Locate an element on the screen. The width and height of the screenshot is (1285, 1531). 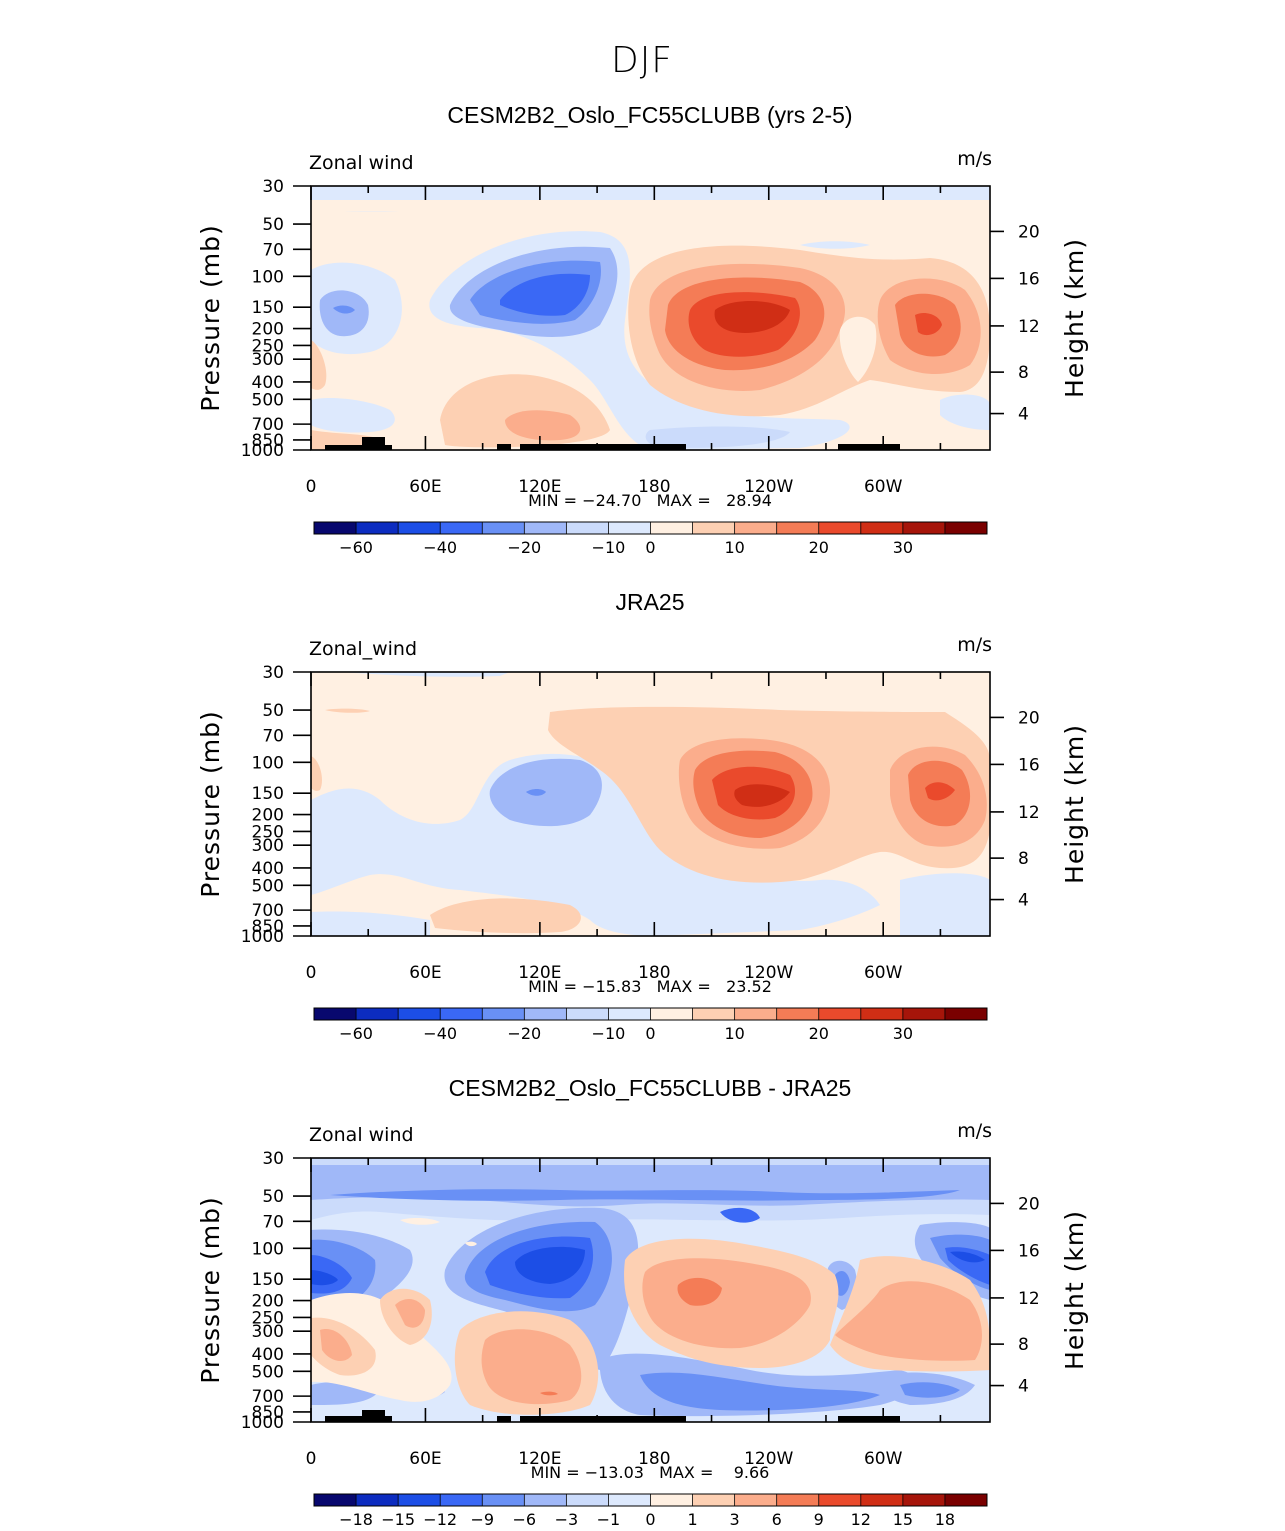
y-tick-label: 700 is located at coordinates (268, 911).